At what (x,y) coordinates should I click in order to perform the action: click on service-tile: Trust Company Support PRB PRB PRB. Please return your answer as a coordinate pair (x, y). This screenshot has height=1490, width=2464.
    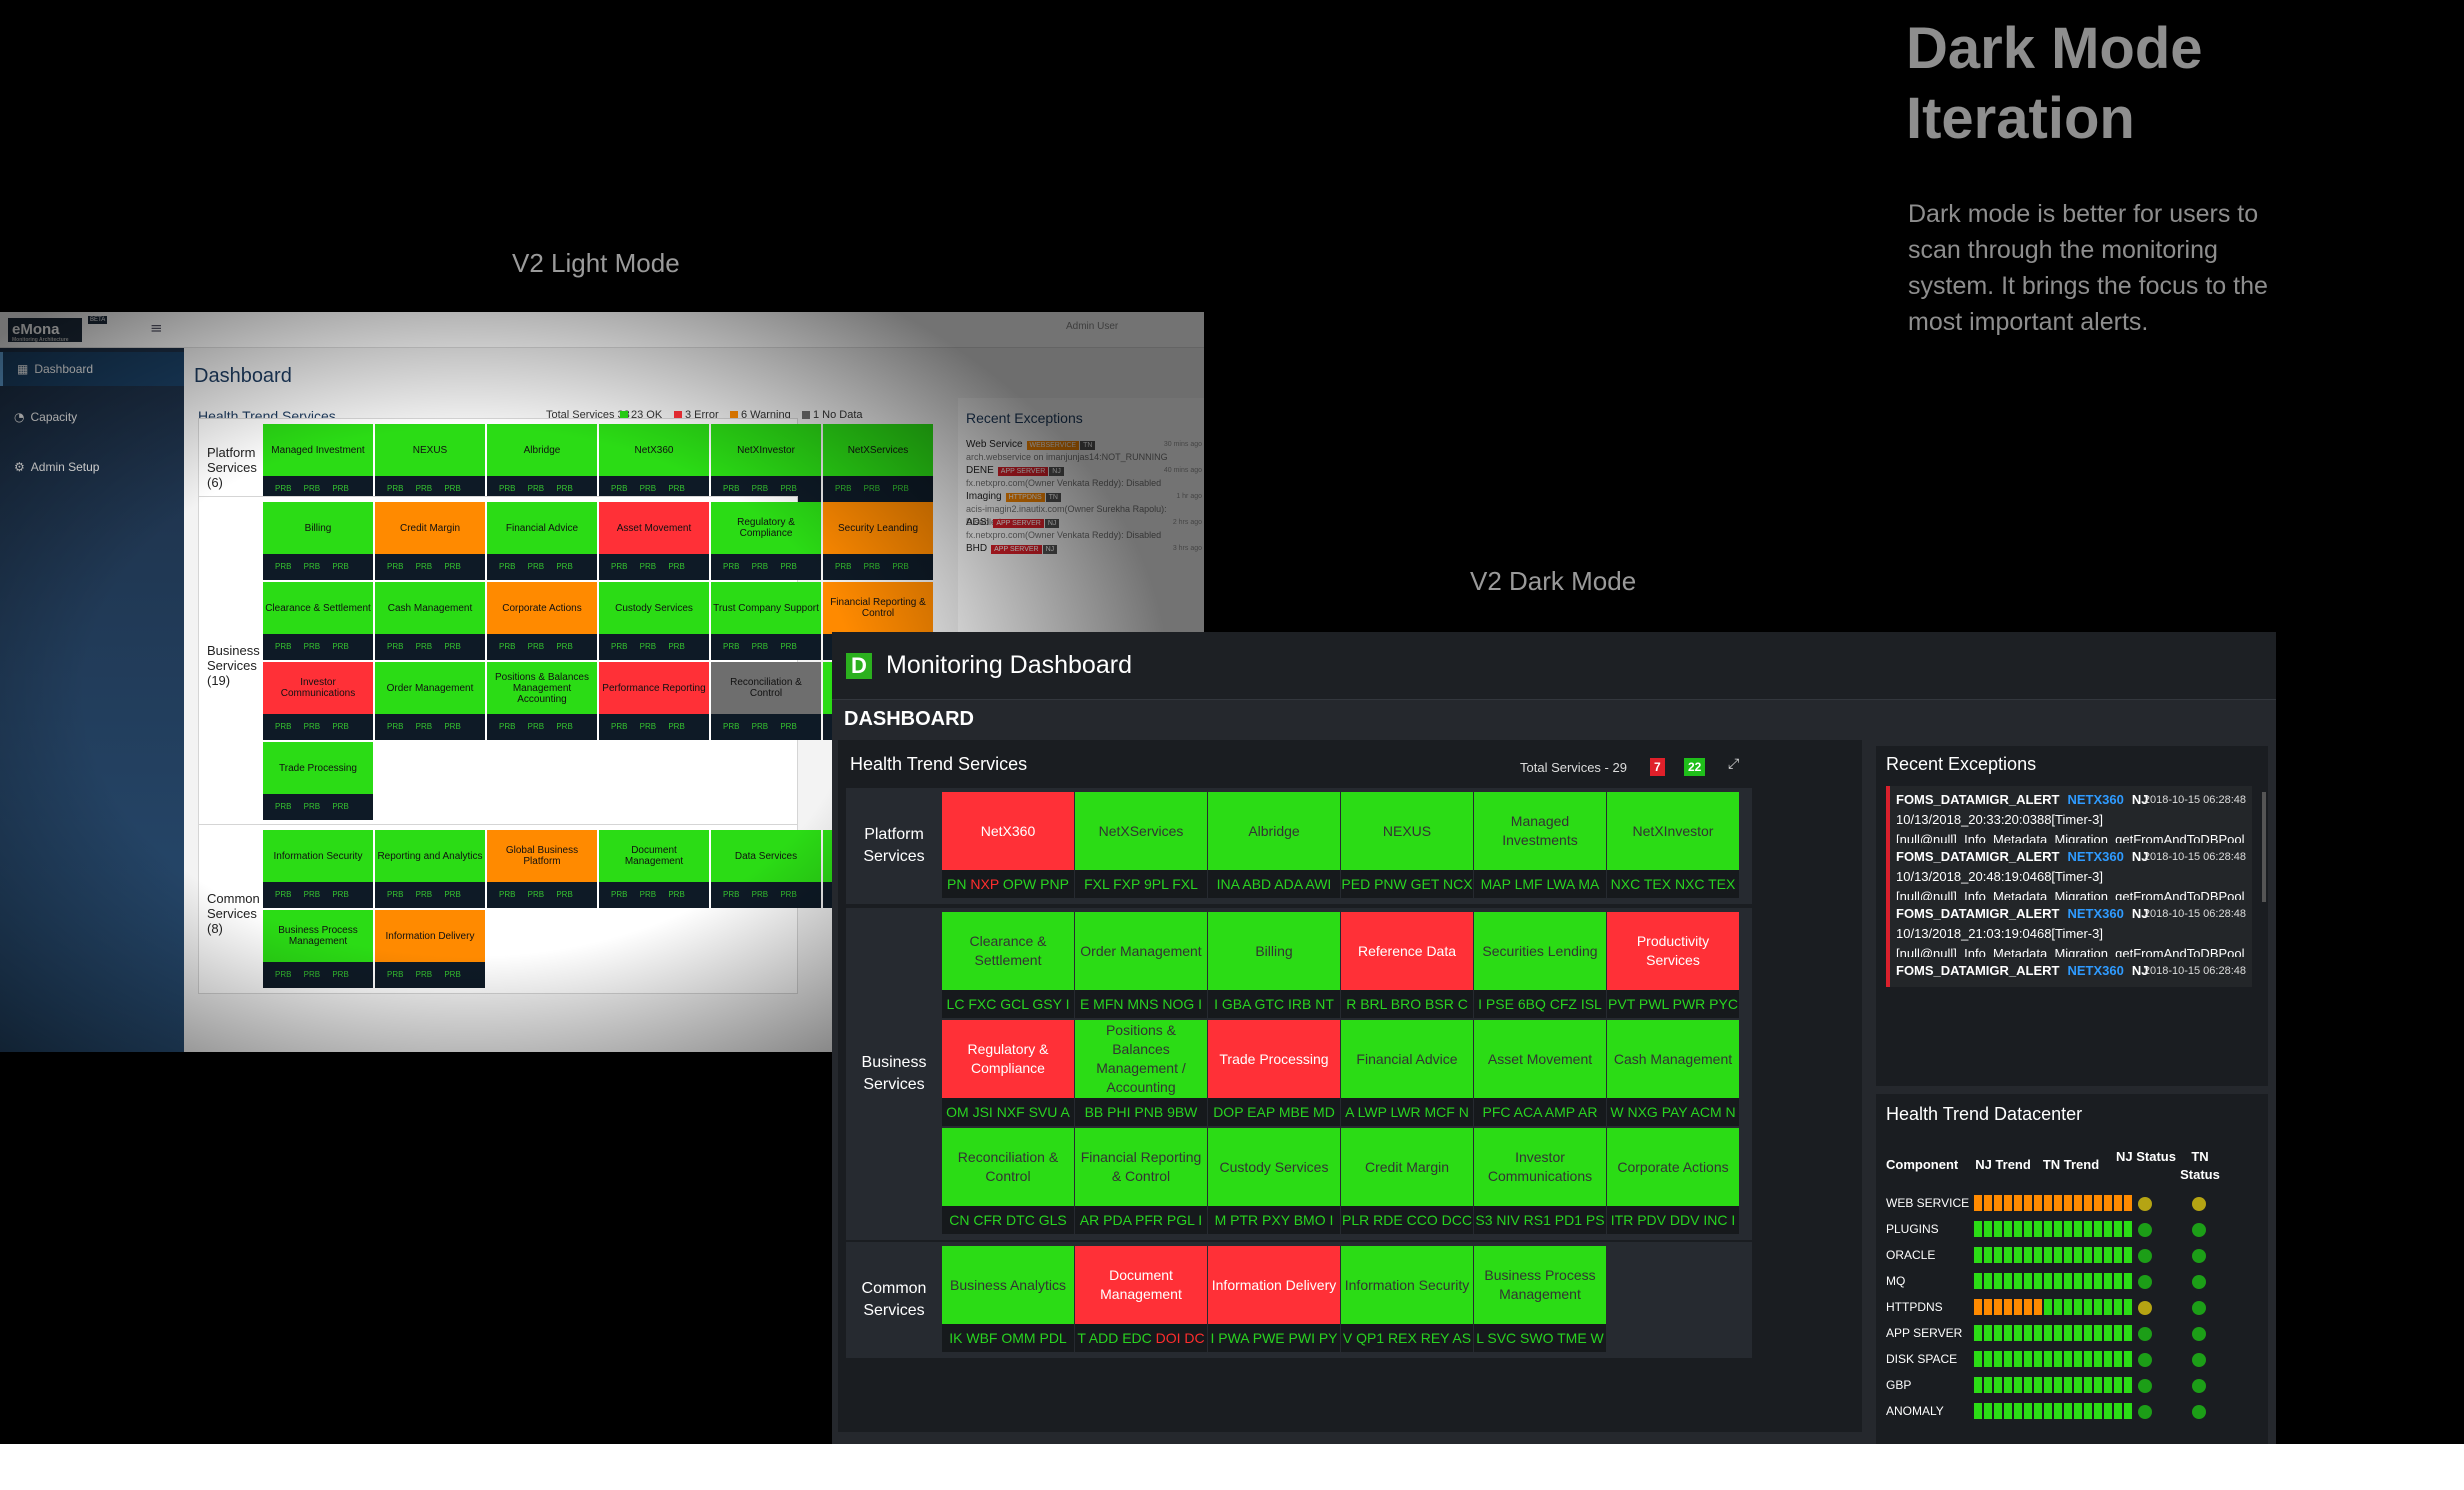
    Looking at the image, I should click on (766, 621).